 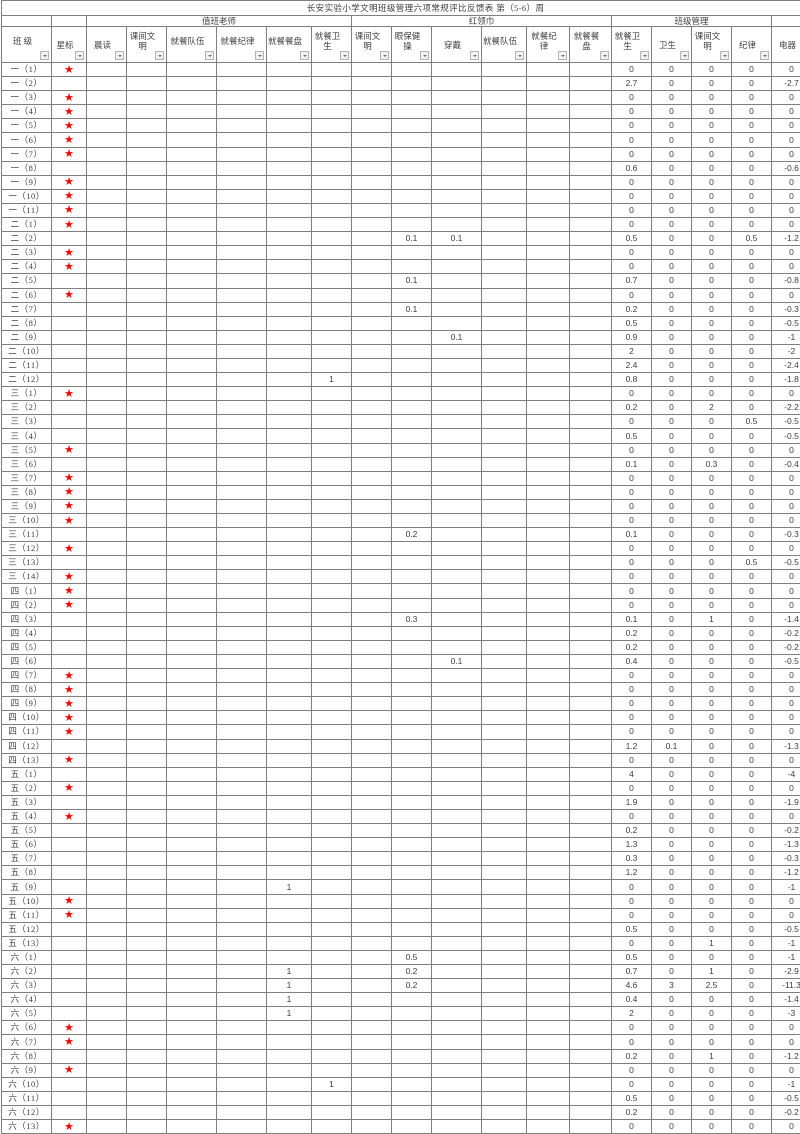 I want to click on score-cell-r_disc, so click(x=548, y=591).